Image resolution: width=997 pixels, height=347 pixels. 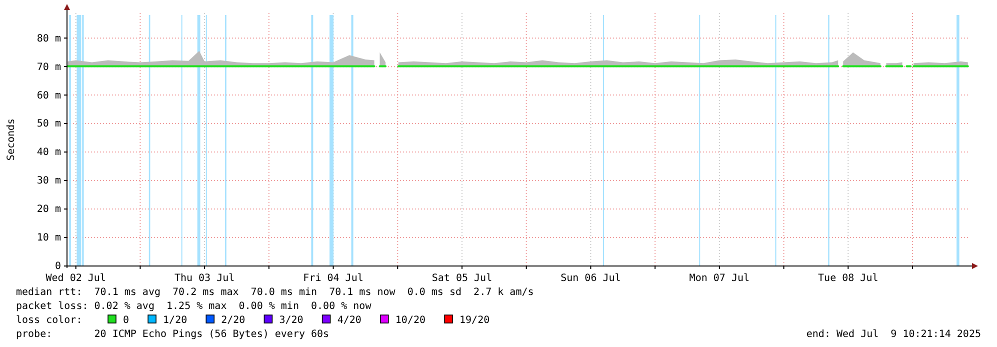 I want to click on legend-label: 2/20, so click(x=233, y=320).